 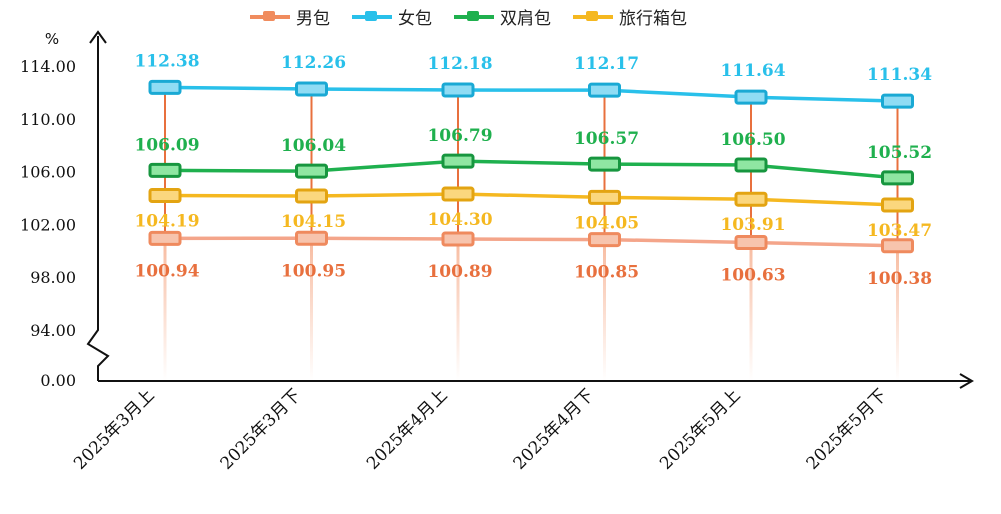 What do you see at coordinates (653, 19) in the screenshot?
I see `legend-label-luggage: 旅行箱包` at bounding box center [653, 19].